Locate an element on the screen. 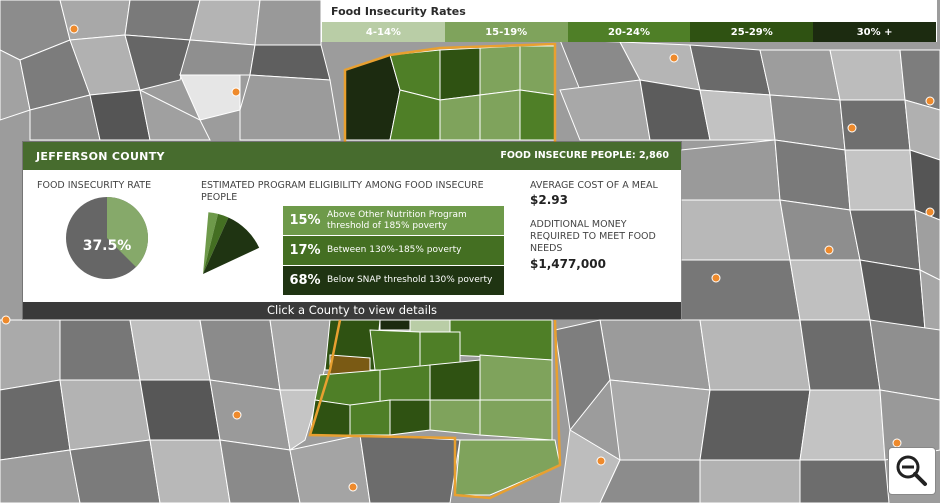  eligibility-pct: 15% is located at coordinates (305, 220).